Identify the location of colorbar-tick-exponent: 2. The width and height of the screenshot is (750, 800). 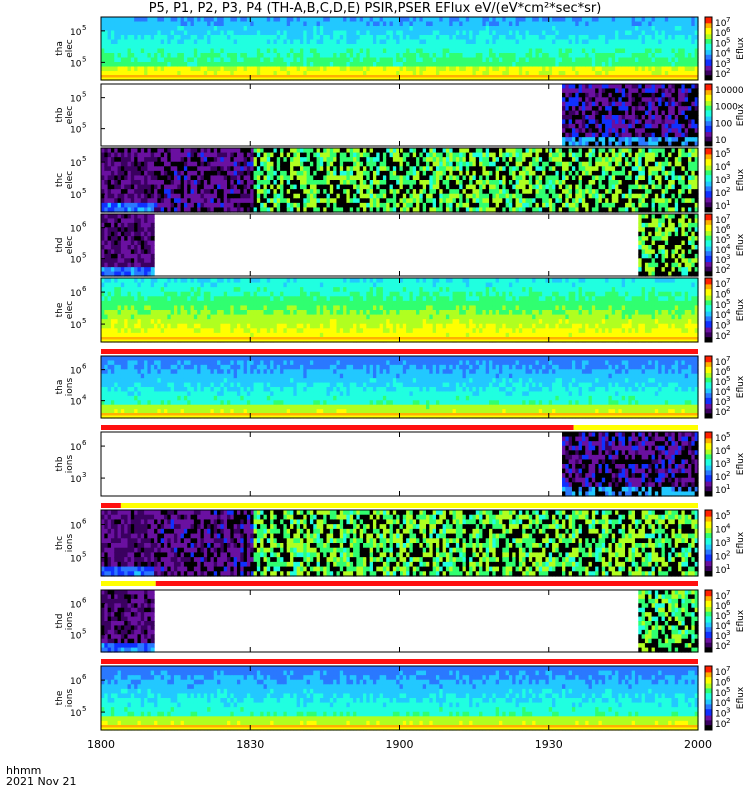
(728, 71).